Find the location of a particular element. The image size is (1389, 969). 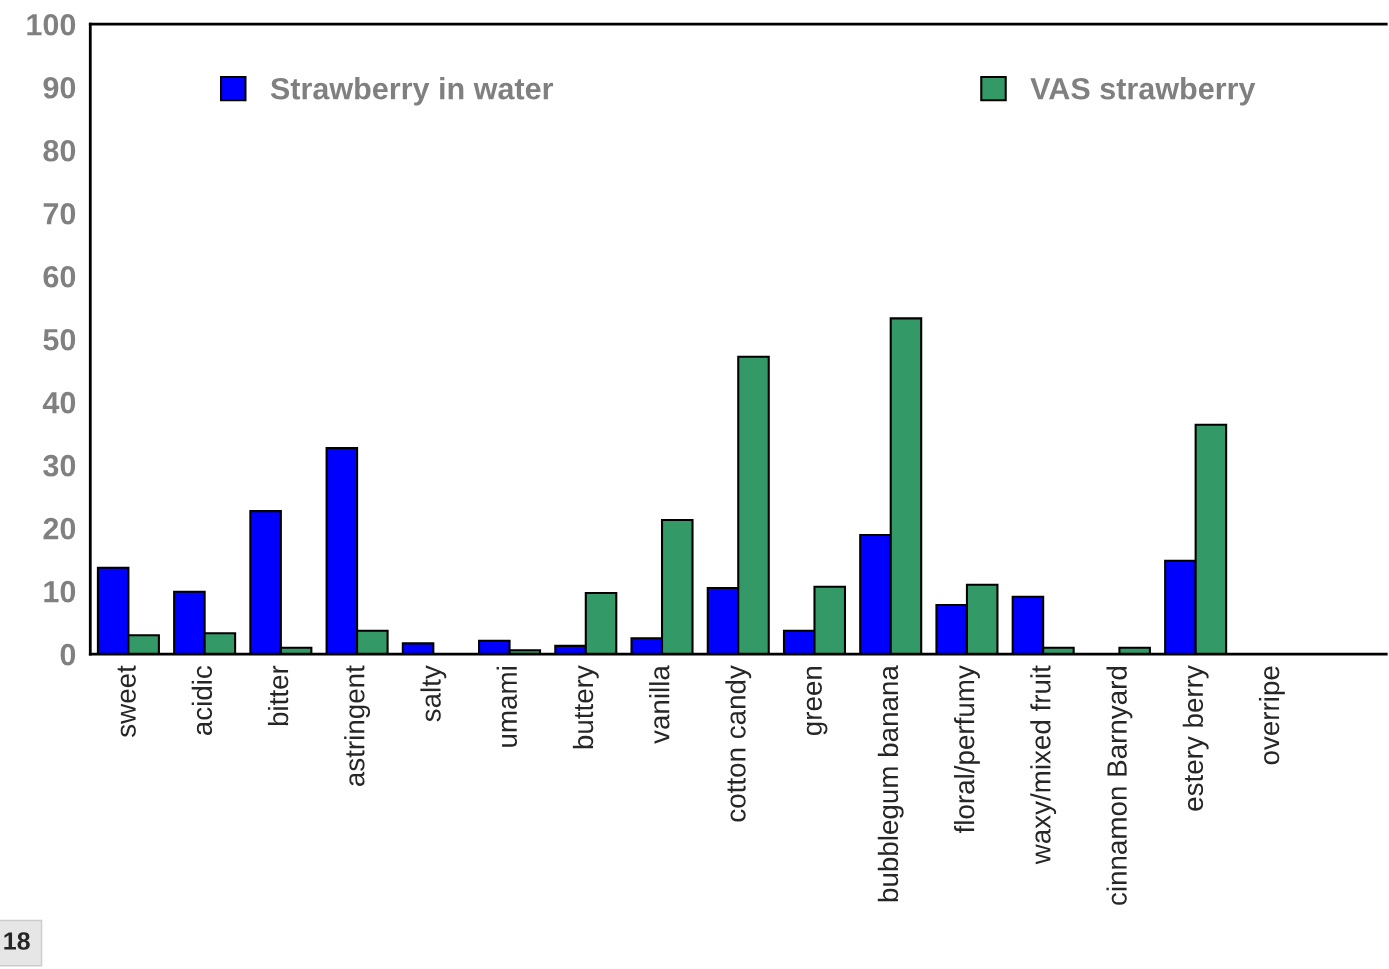

y-tick-label: 30 is located at coordinates (59, 465).